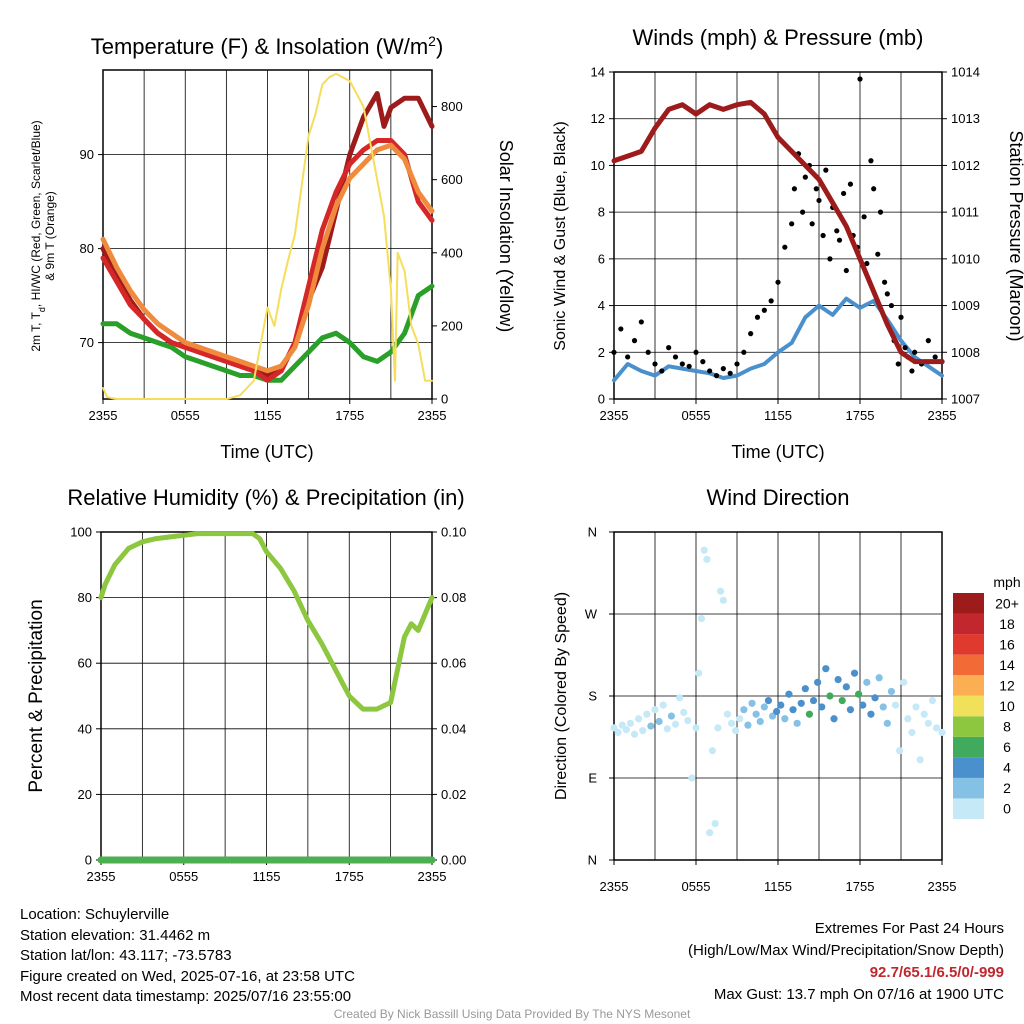 This screenshot has height=1024, width=1024. I want to click on legend-title: mph, so click(1006, 582).